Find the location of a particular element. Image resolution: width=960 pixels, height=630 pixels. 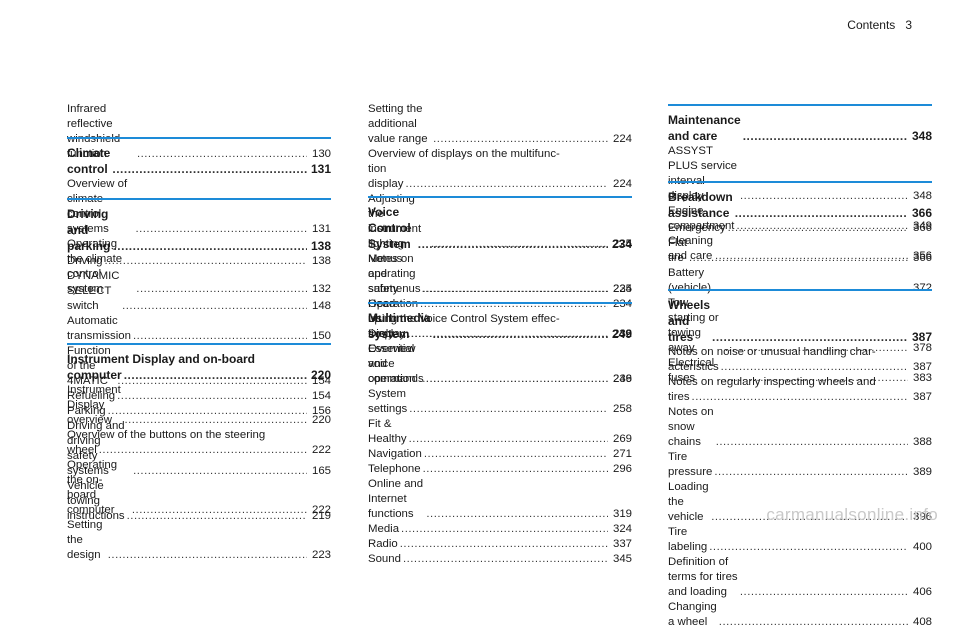

toc-entry-text: Loading the vehicle is located at coordinates (688, 502).